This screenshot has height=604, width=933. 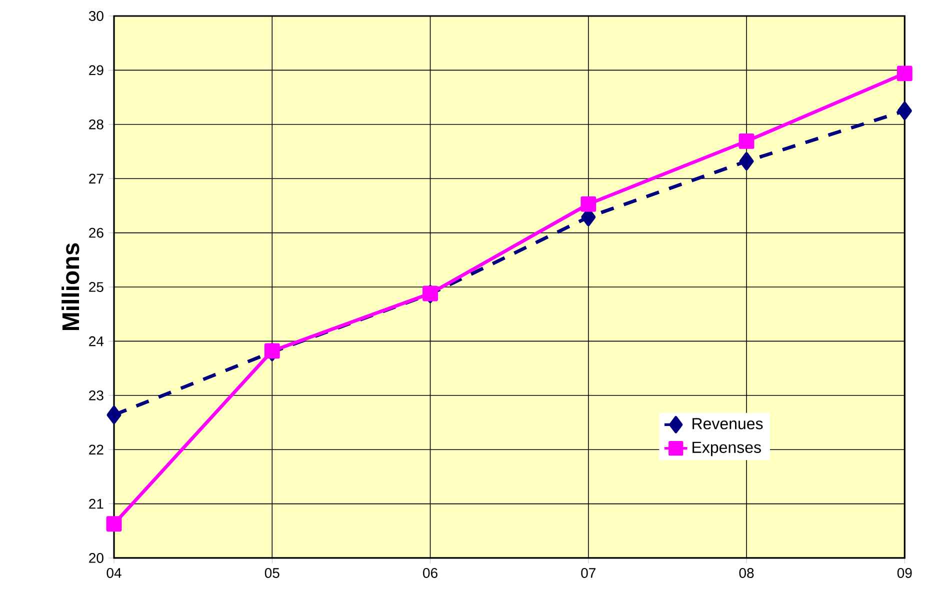 What do you see at coordinates (96, 70) in the screenshot?
I see `y-tick-label: 29` at bounding box center [96, 70].